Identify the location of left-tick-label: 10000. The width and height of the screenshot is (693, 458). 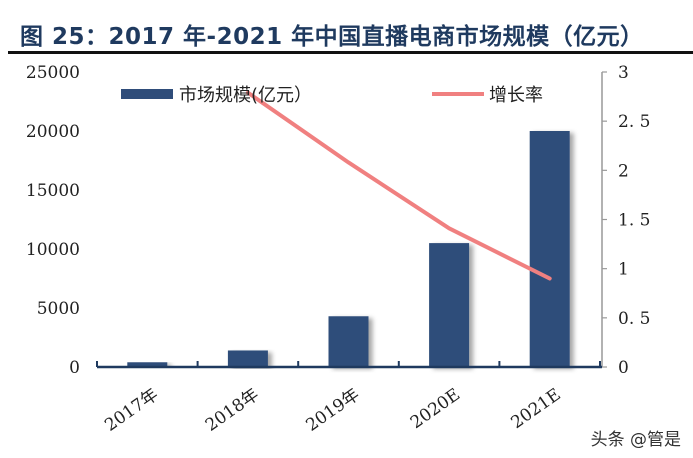
(53, 250).